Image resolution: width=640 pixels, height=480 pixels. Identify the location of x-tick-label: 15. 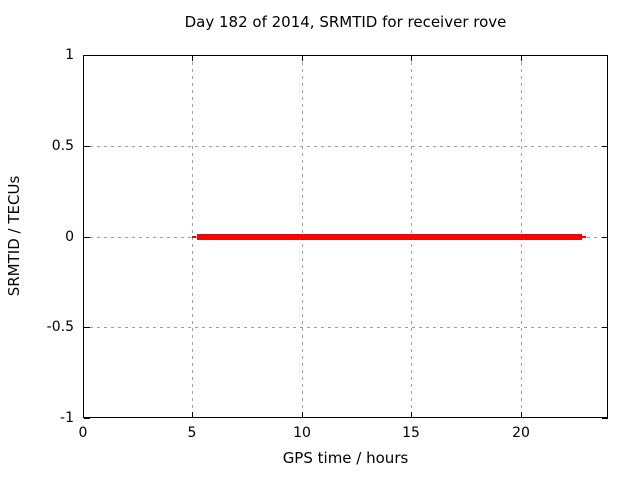
(411, 433).